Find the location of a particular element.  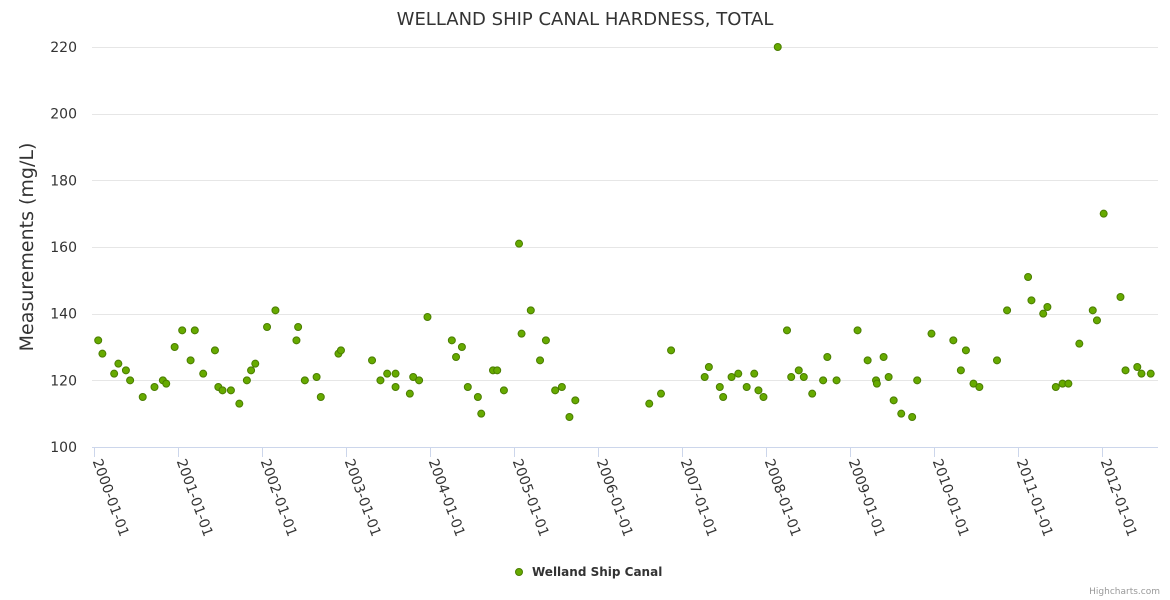

legend-marker-welland-ship-canal is located at coordinates (519, 572).